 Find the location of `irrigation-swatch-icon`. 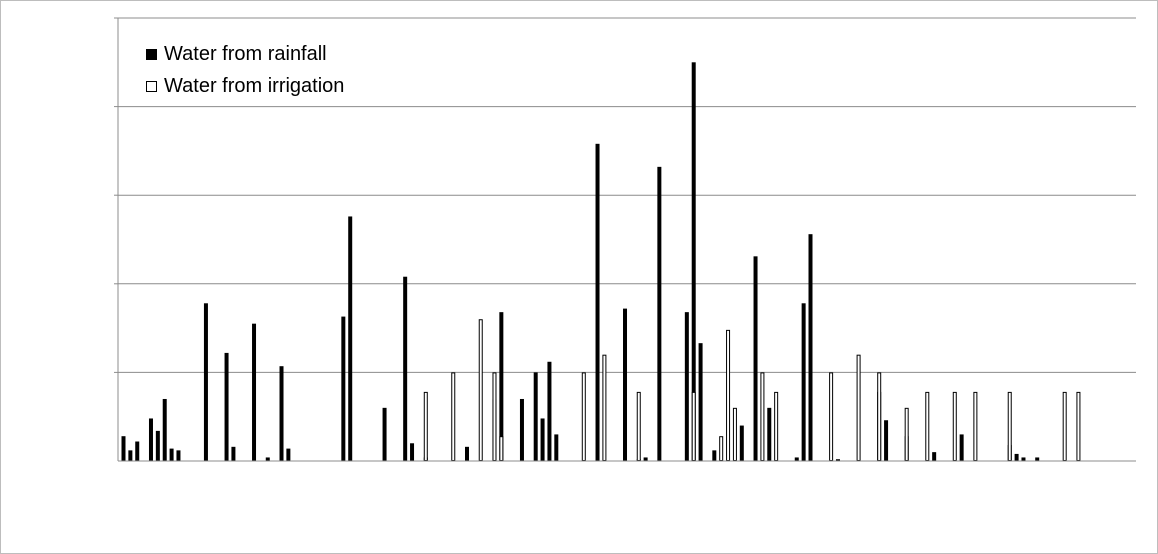

irrigation-swatch-icon is located at coordinates (151, 86).